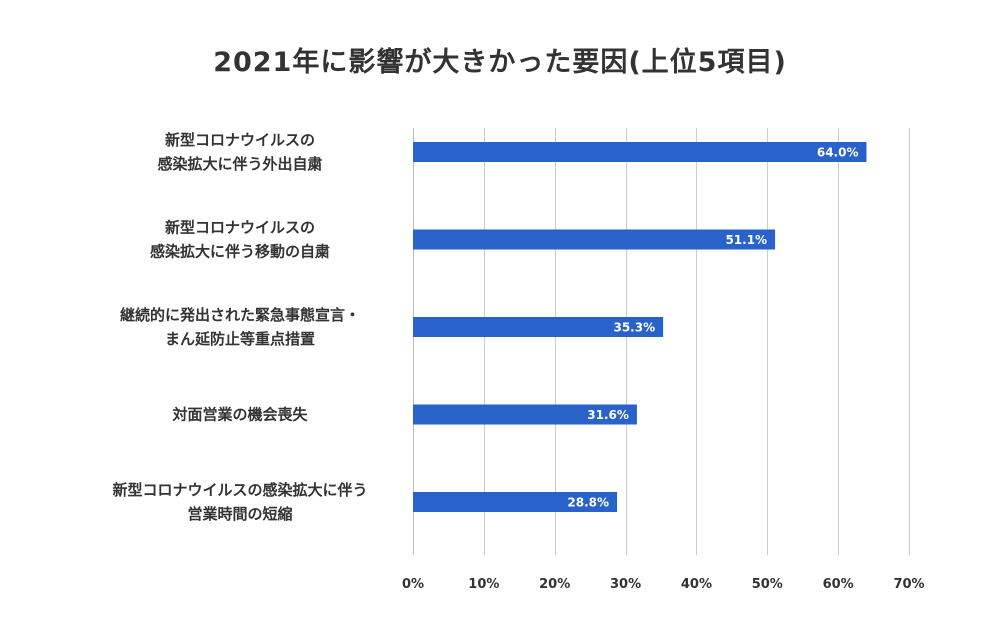 This screenshot has width=1000, height=630. I want to click on data-label: 31.6%, so click(608, 415).